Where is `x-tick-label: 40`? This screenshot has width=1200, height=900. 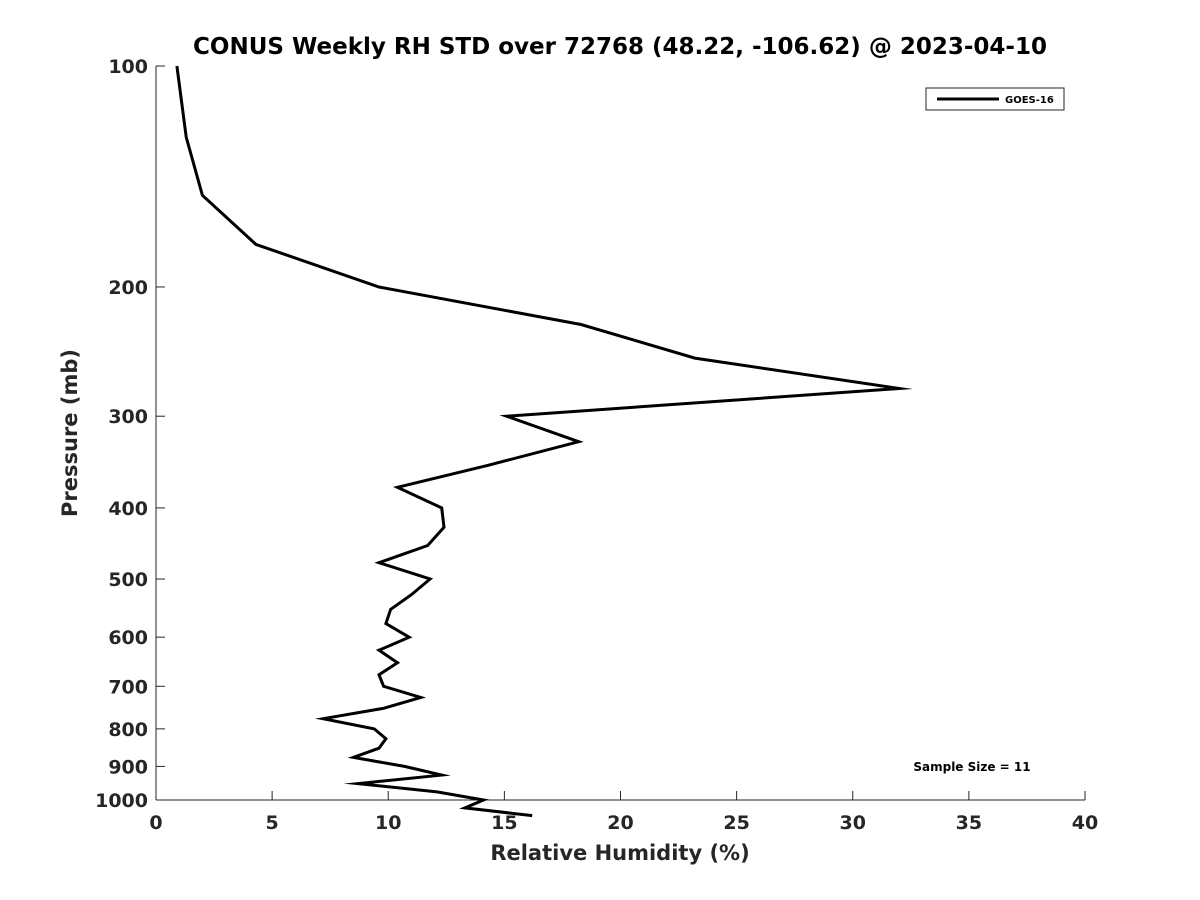
x-tick-label: 40 is located at coordinates (1085, 823).